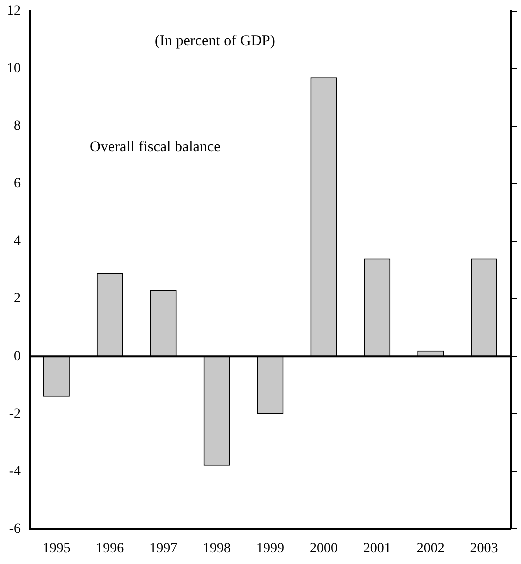  What do you see at coordinates (270, 548) in the screenshot?
I see `x-tick-label: 1999` at bounding box center [270, 548].